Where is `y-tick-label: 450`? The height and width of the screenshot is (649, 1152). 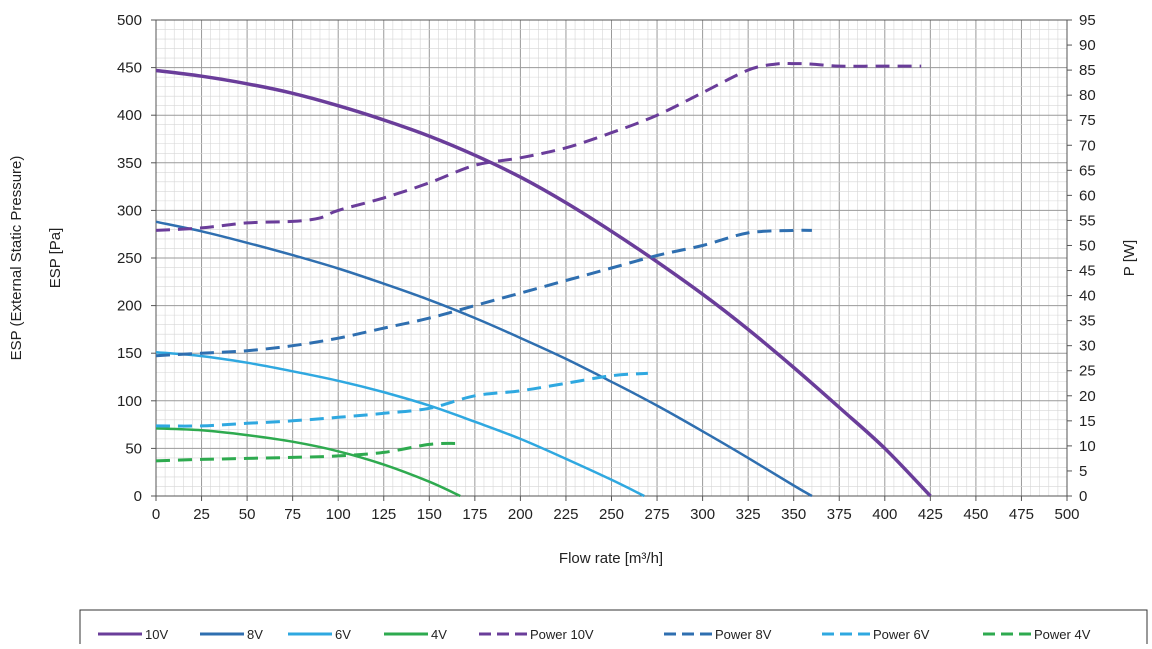
y-tick-label: 450 is located at coordinates (129, 68).